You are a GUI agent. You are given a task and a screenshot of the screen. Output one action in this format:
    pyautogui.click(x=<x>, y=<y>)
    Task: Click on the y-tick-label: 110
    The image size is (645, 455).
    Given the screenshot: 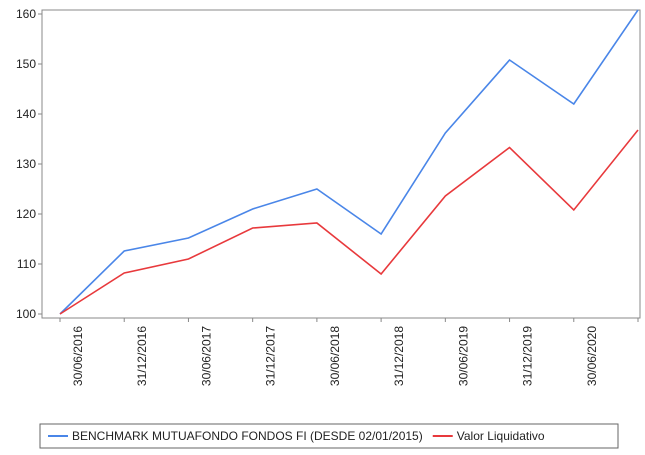 What is the action you would take?
    pyautogui.click(x=26, y=264)
    